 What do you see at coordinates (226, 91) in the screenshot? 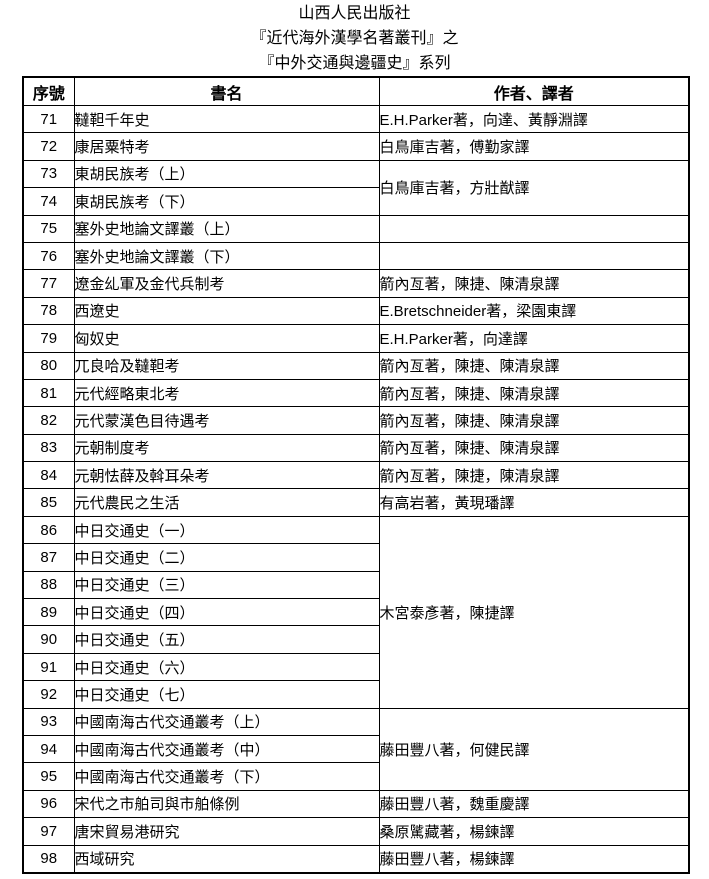
I see `header-book-title: 書名` at bounding box center [226, 91].